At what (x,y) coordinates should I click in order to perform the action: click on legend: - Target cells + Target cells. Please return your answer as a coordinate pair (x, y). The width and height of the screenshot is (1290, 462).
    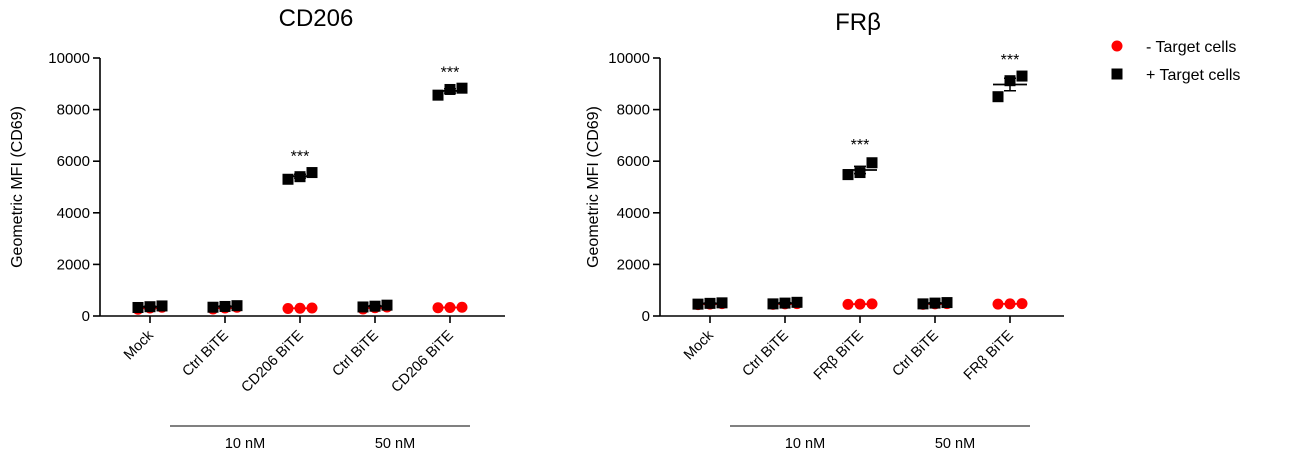
    Looking at the image, I should click on (1175, 61).